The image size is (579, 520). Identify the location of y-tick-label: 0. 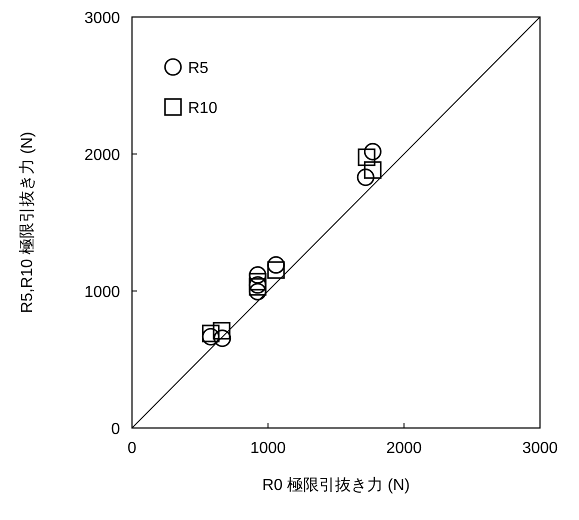
(115, 429).